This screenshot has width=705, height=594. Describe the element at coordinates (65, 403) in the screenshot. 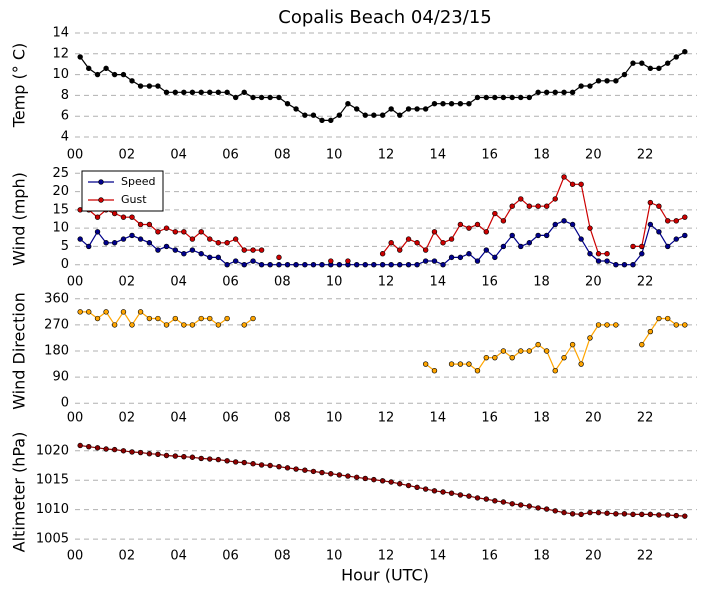

I see `y-tick-label: 0` at that location.